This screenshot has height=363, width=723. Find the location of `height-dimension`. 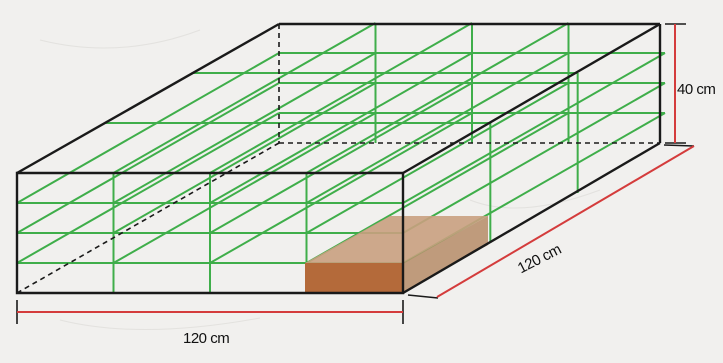

height-dimension is located at coordinates (675, 83).